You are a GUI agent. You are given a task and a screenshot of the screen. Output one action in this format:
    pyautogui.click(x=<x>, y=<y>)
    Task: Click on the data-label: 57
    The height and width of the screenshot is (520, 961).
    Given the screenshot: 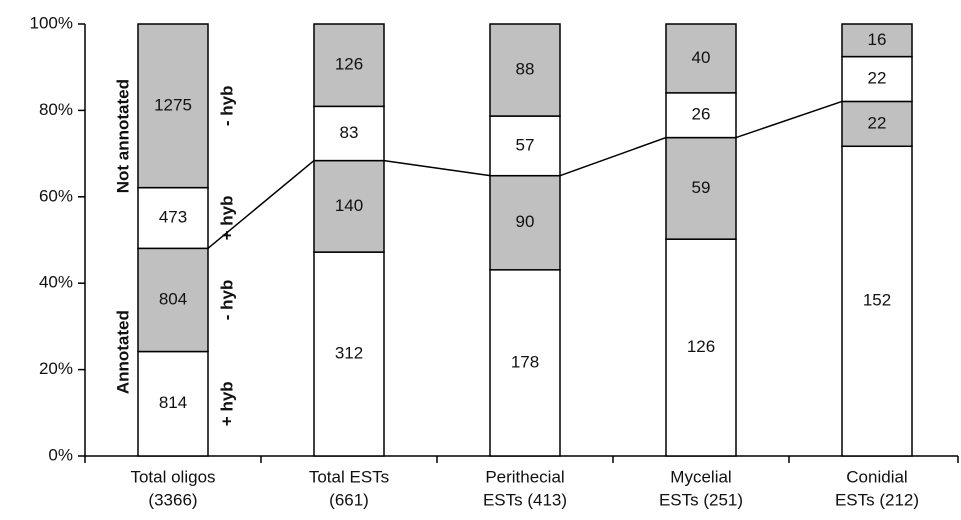 What is the action you would take?
    pyautogui.click(x=525, y=144)
    